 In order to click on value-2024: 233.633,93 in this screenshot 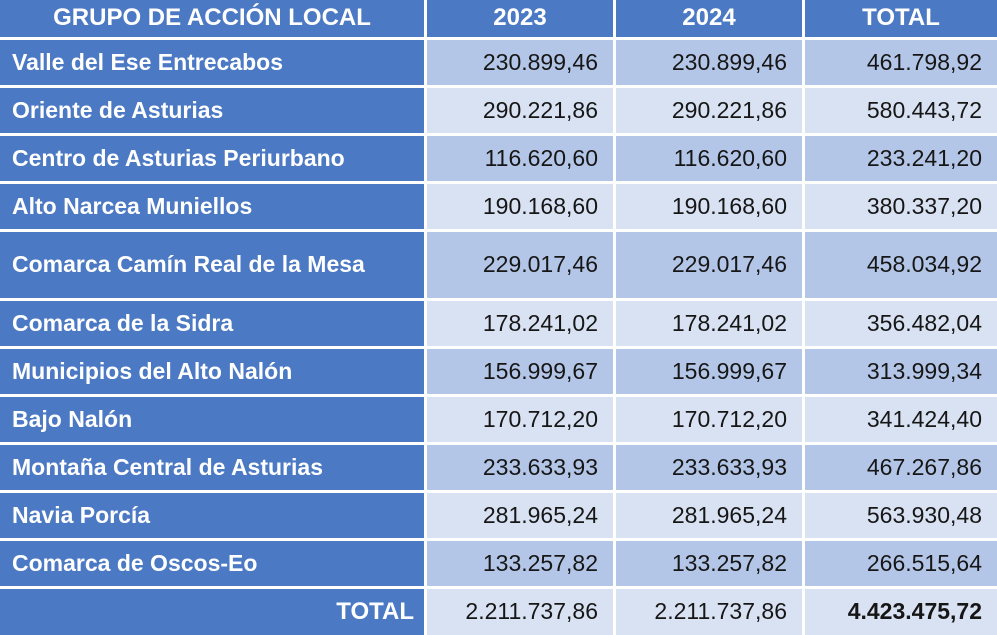, I will do `click(709, 467)`.